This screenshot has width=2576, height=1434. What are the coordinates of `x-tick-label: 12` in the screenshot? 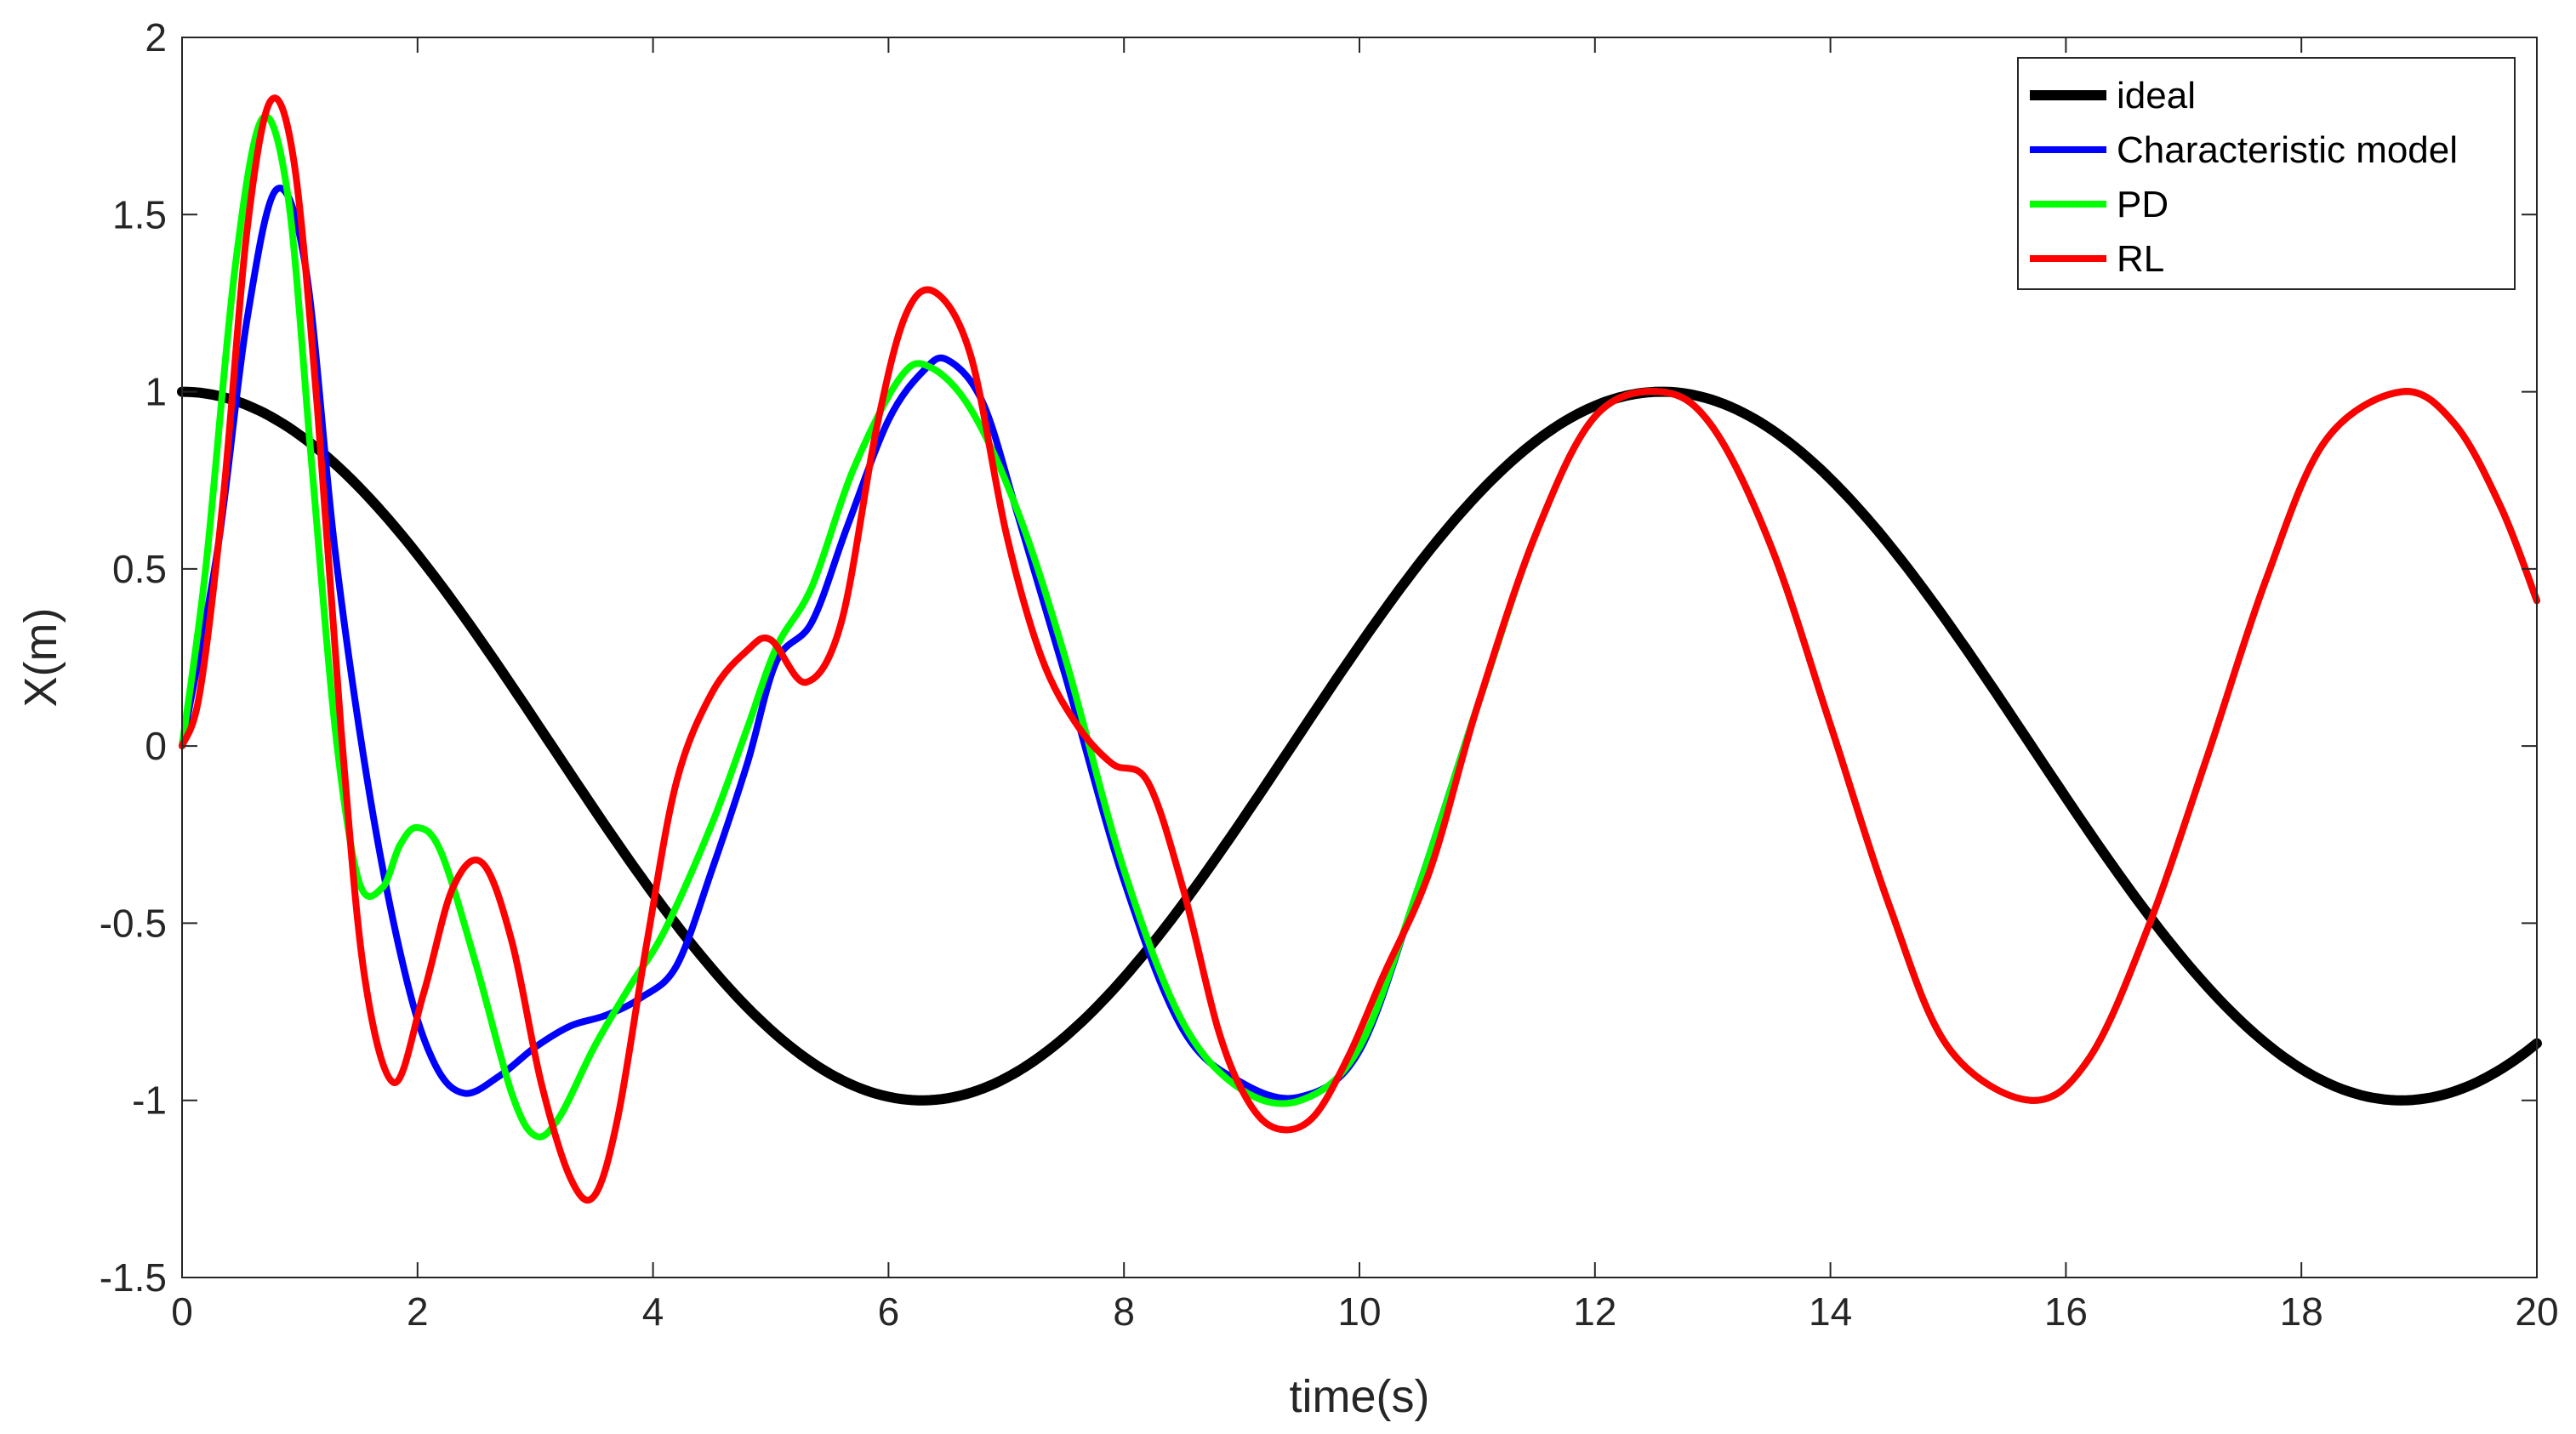 It's located at (1594, 1311).